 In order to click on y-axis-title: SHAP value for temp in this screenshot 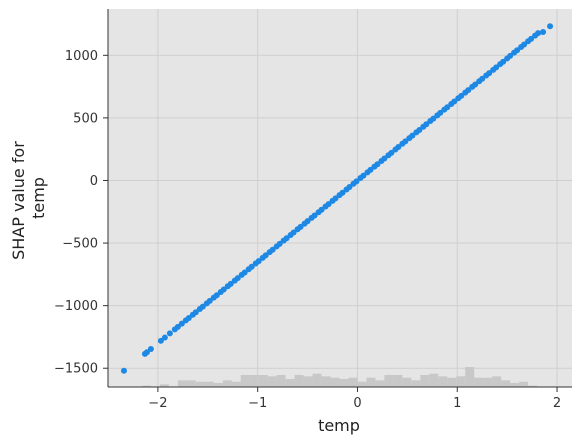, I will do `click(28, 198)`.